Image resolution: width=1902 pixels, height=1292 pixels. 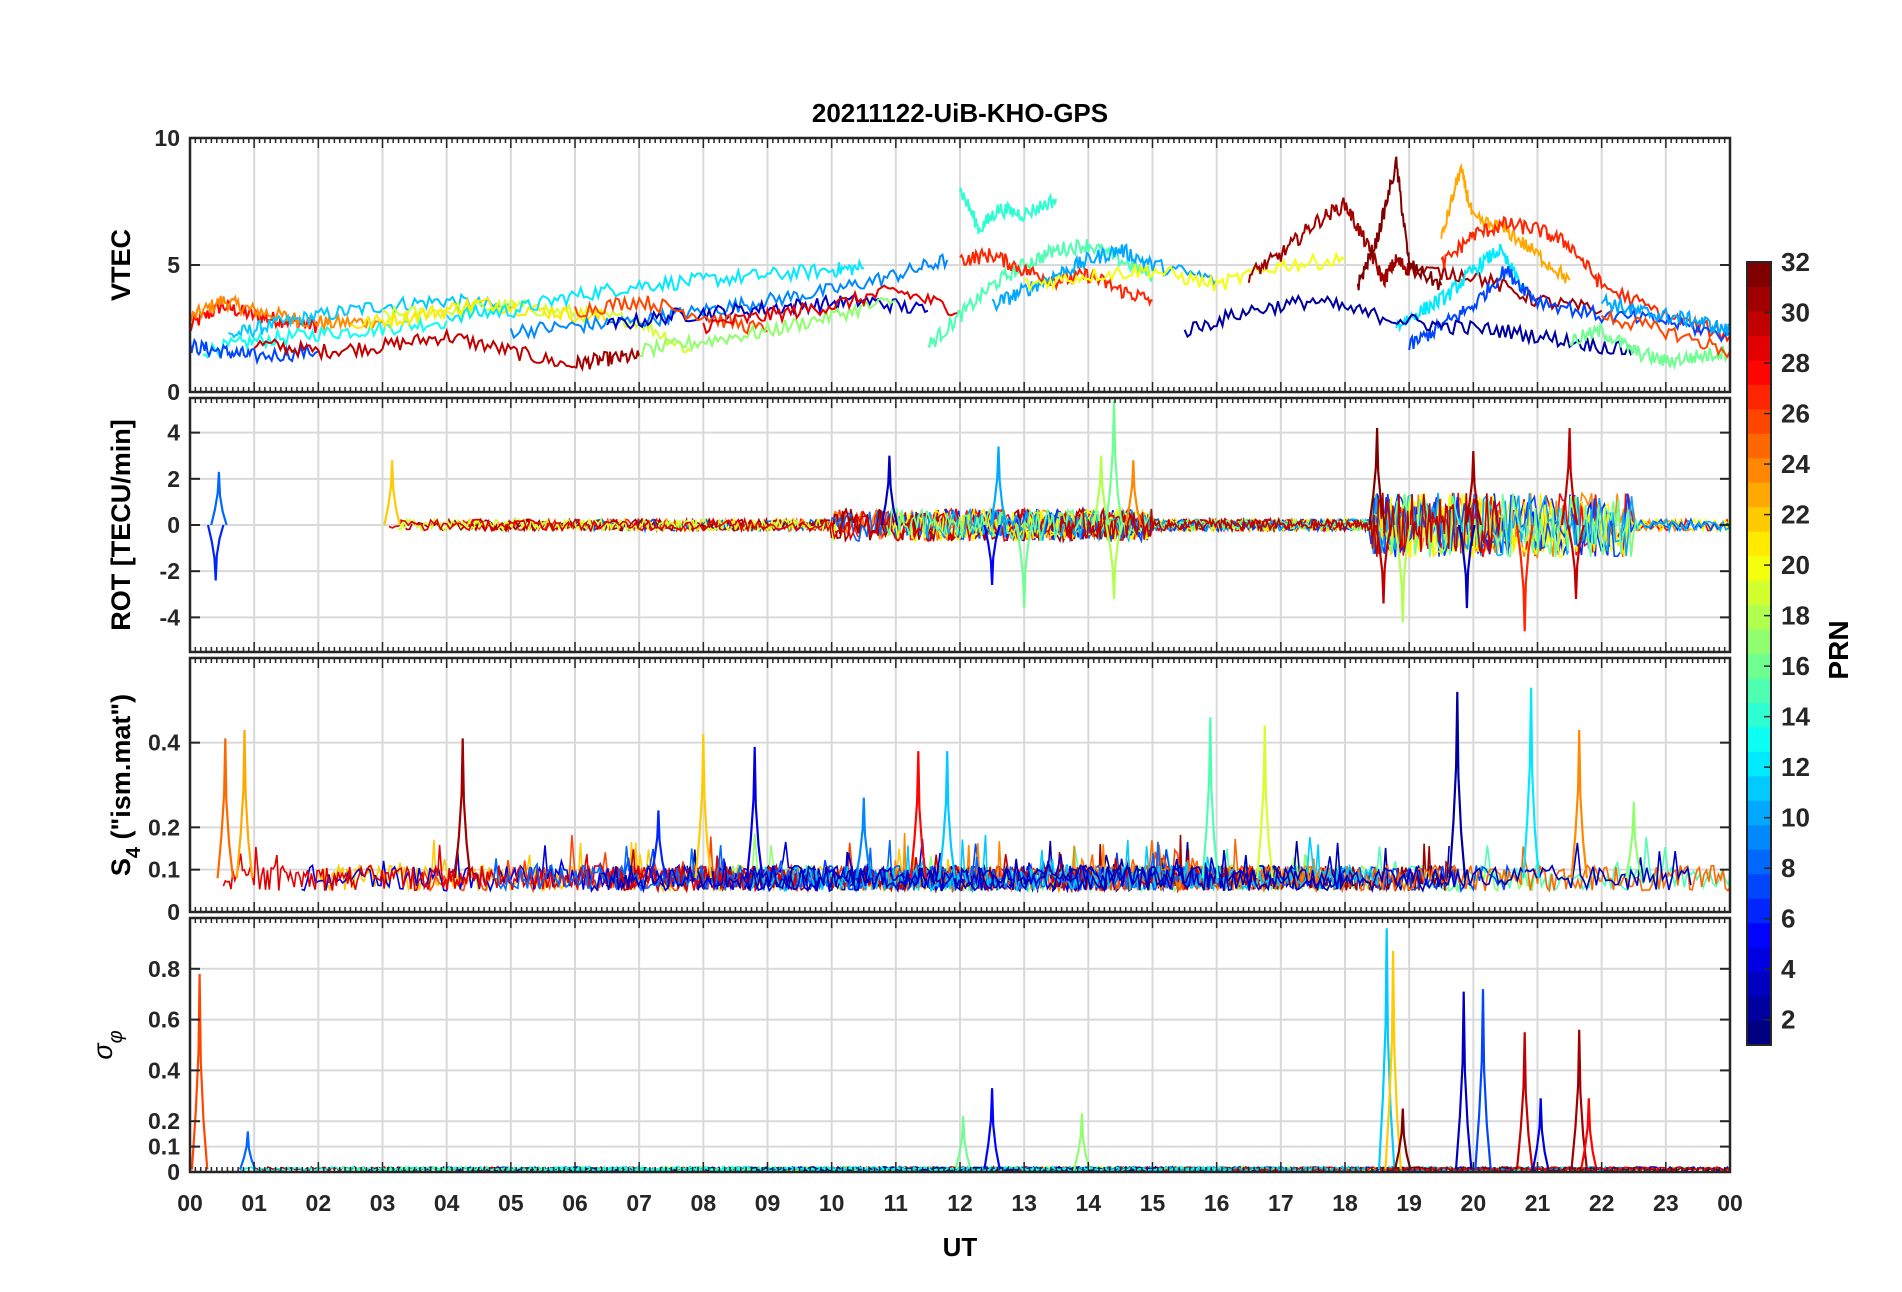 What do you see at coordinates (1788, 969) in the screenshot?
I see `colorbar-tick-label: 4` at bounding box center [1788, 969].